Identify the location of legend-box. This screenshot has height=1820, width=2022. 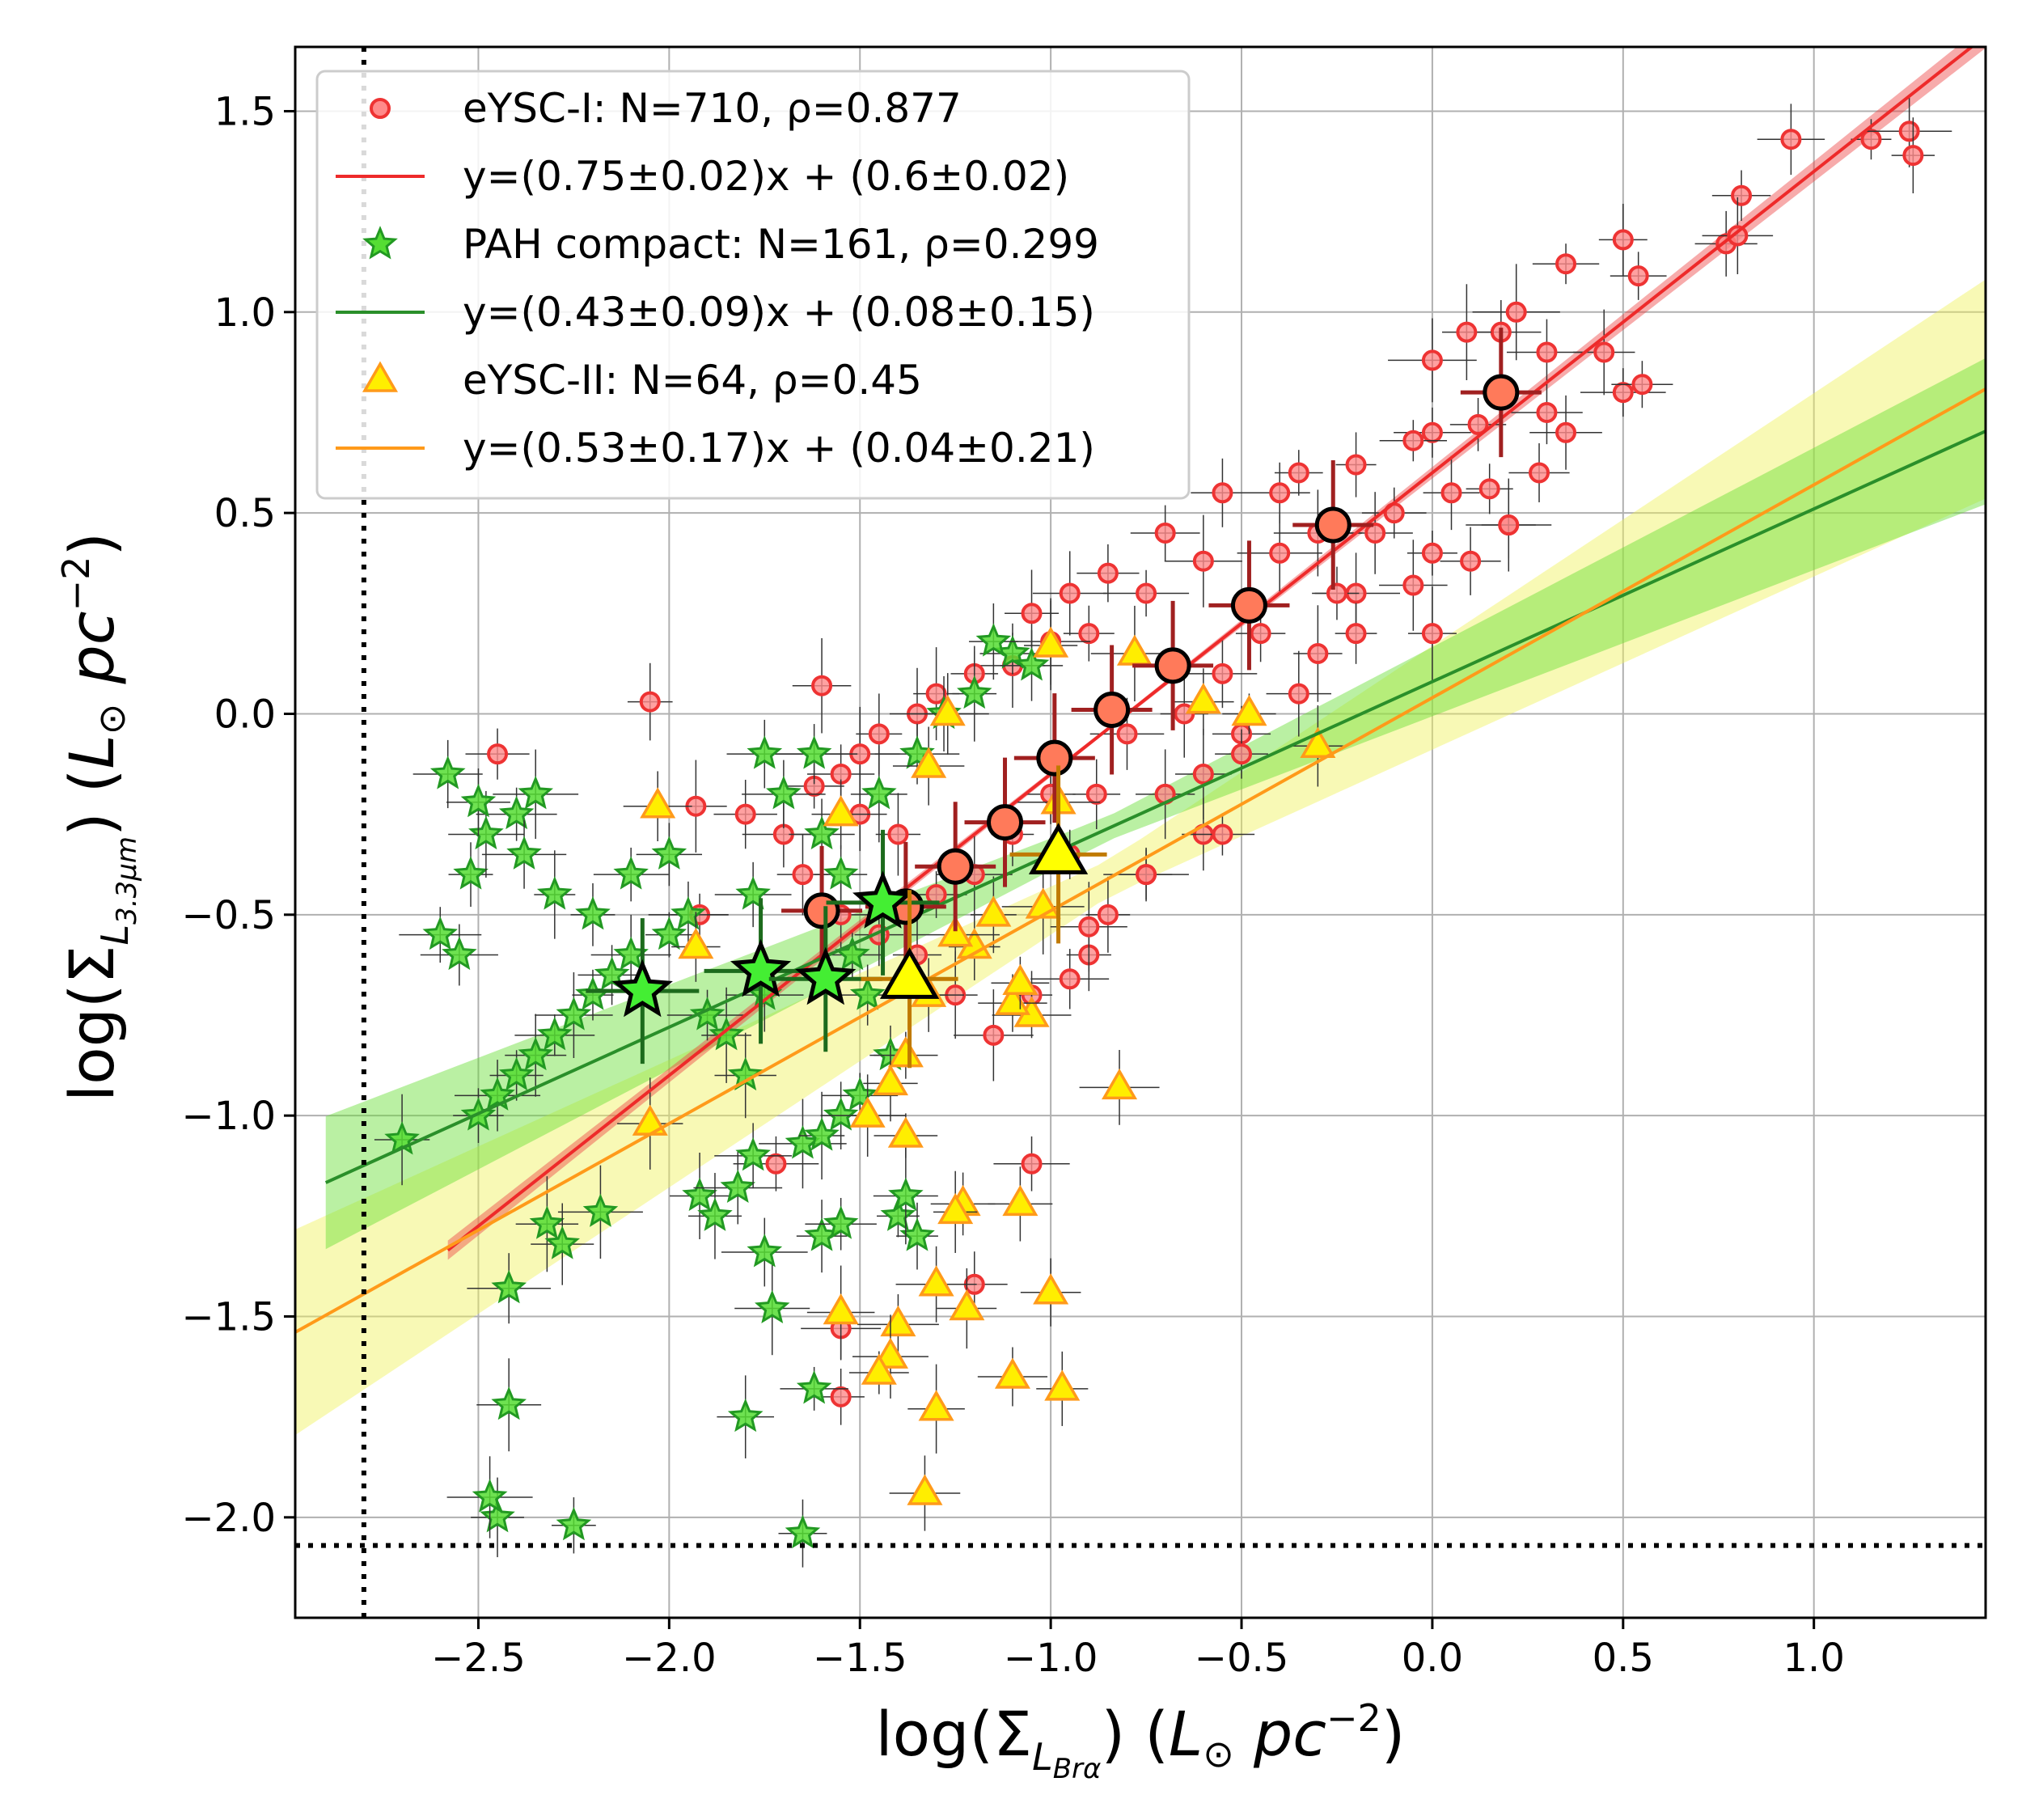
(753, 285).